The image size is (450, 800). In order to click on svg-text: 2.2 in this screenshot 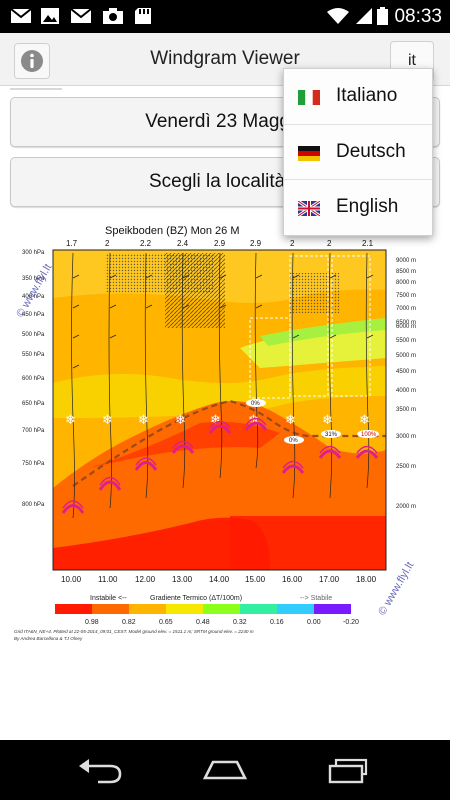, I will do `click(146, 243)`.